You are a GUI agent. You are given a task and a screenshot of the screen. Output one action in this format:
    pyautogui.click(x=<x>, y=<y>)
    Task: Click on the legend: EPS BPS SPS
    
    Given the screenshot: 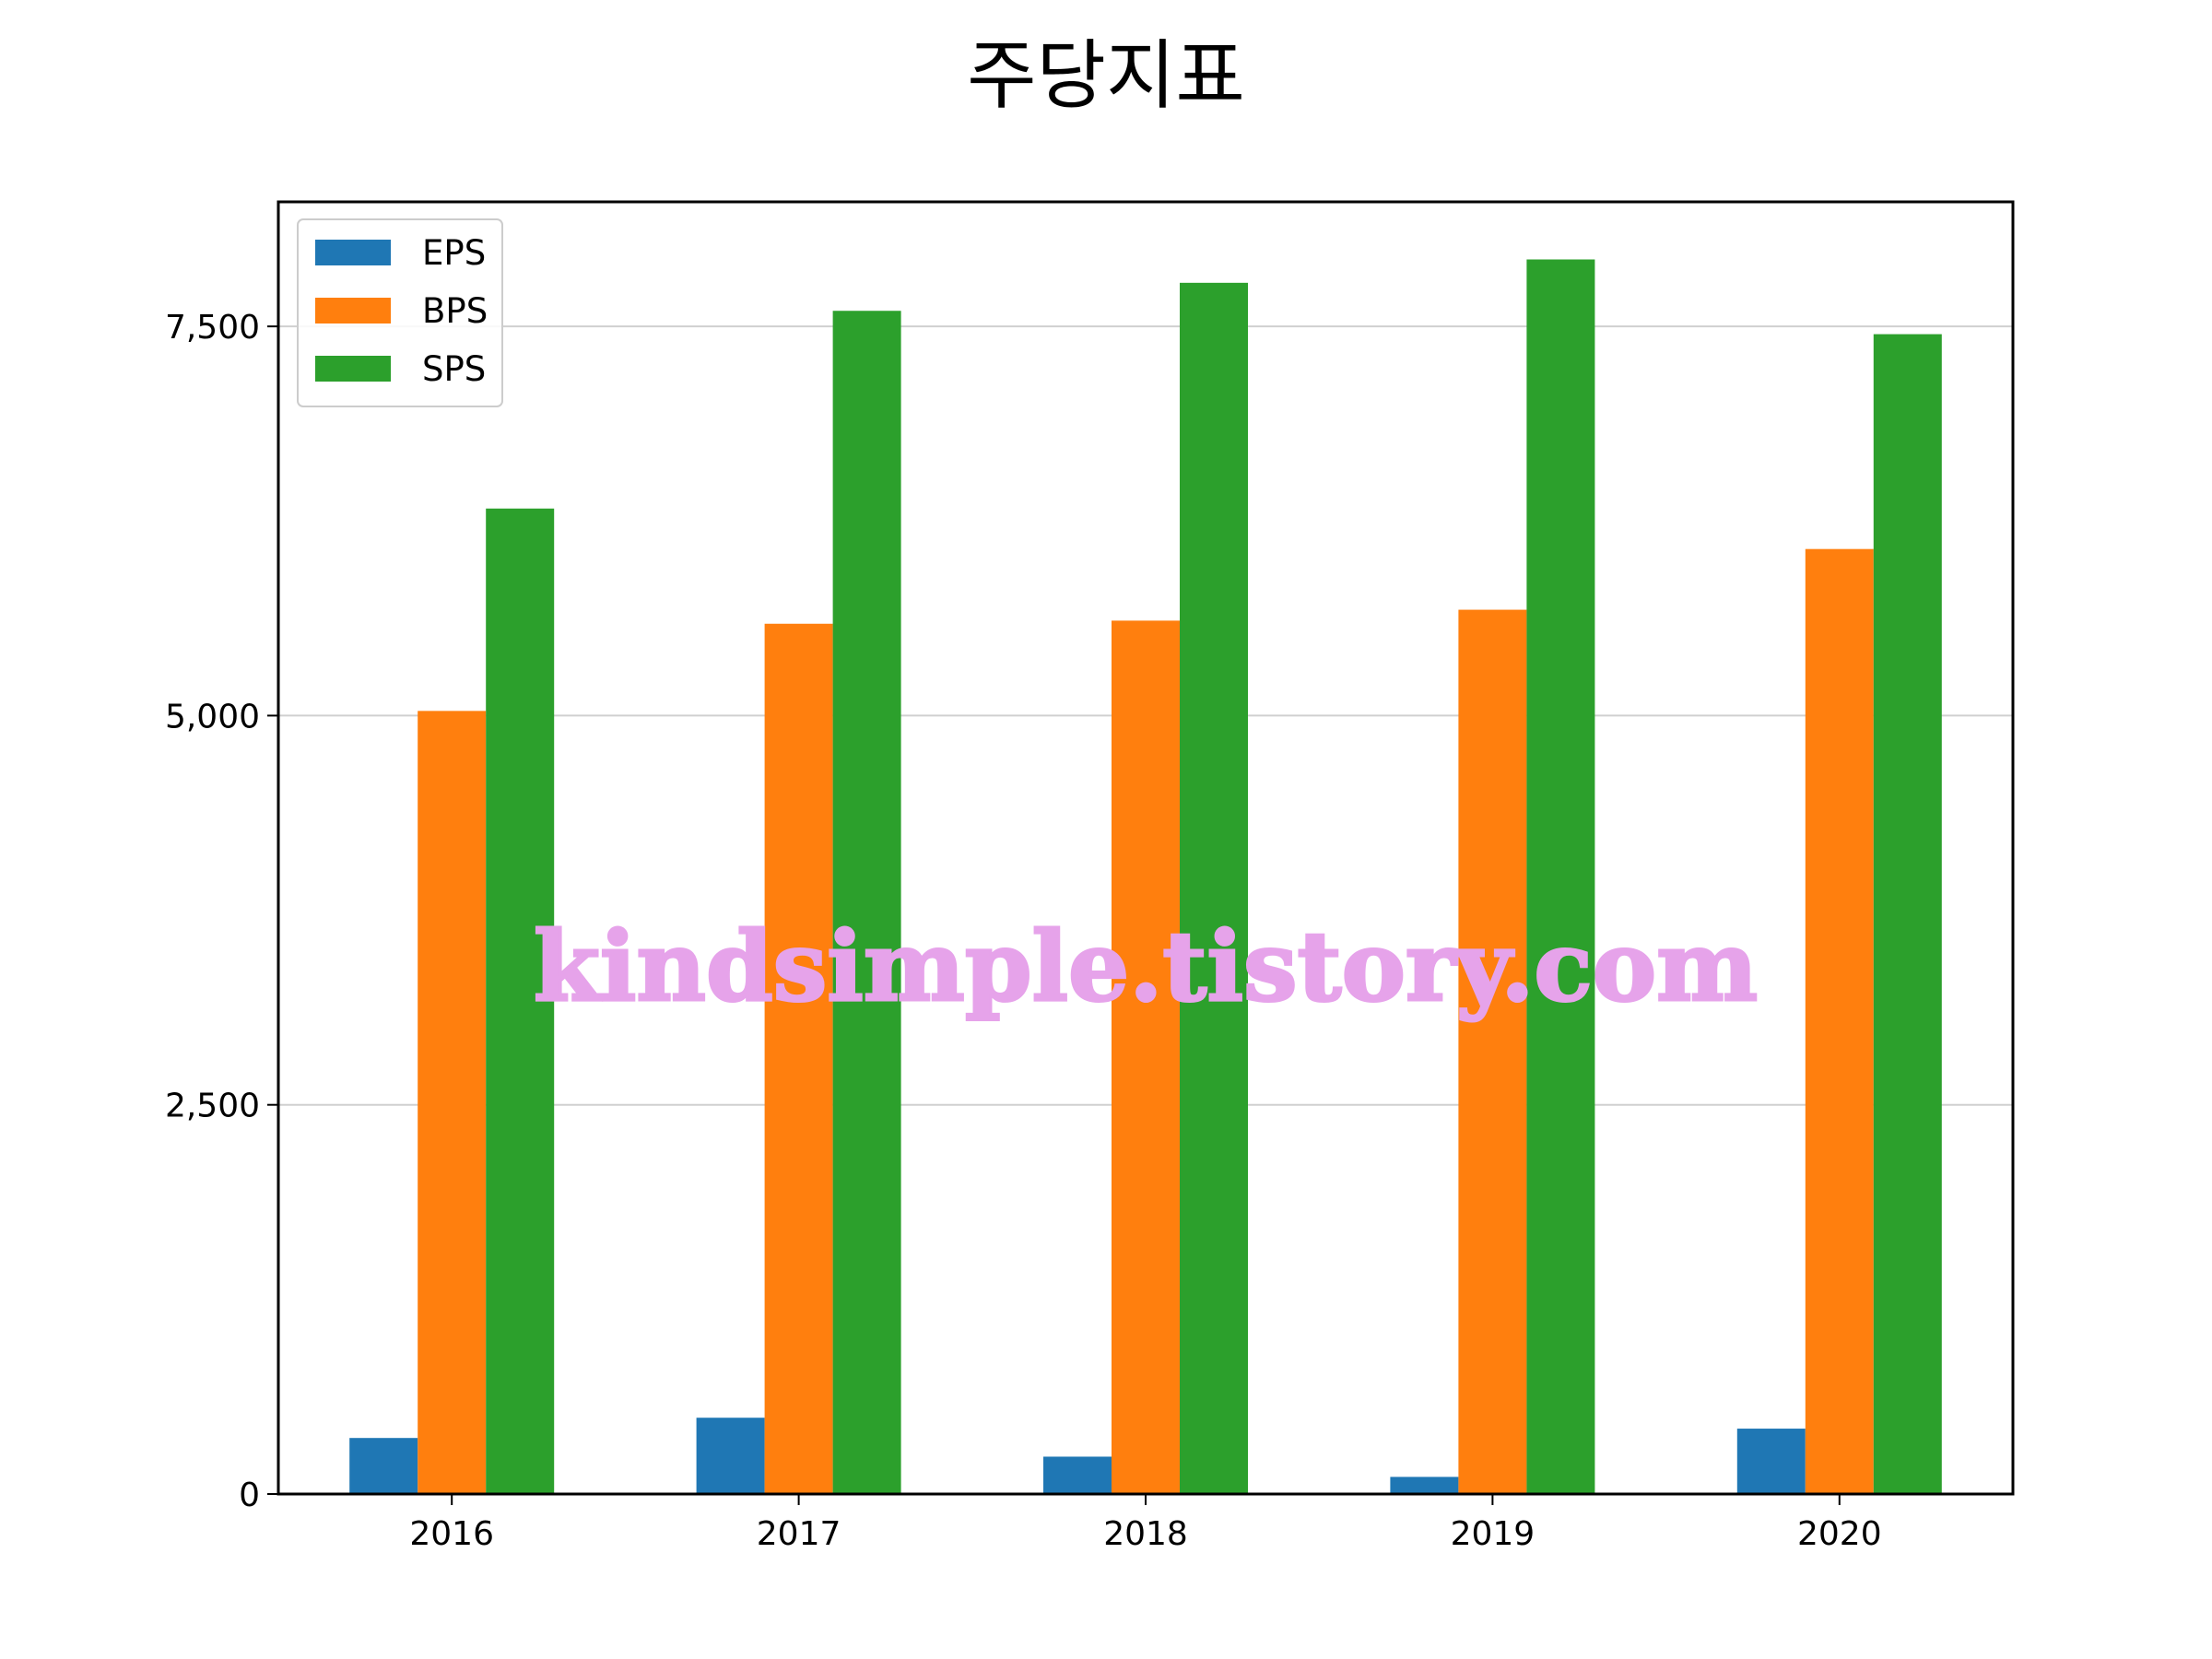 What is the action you would take?
    pyautogui.click(x=400, y=312)
    